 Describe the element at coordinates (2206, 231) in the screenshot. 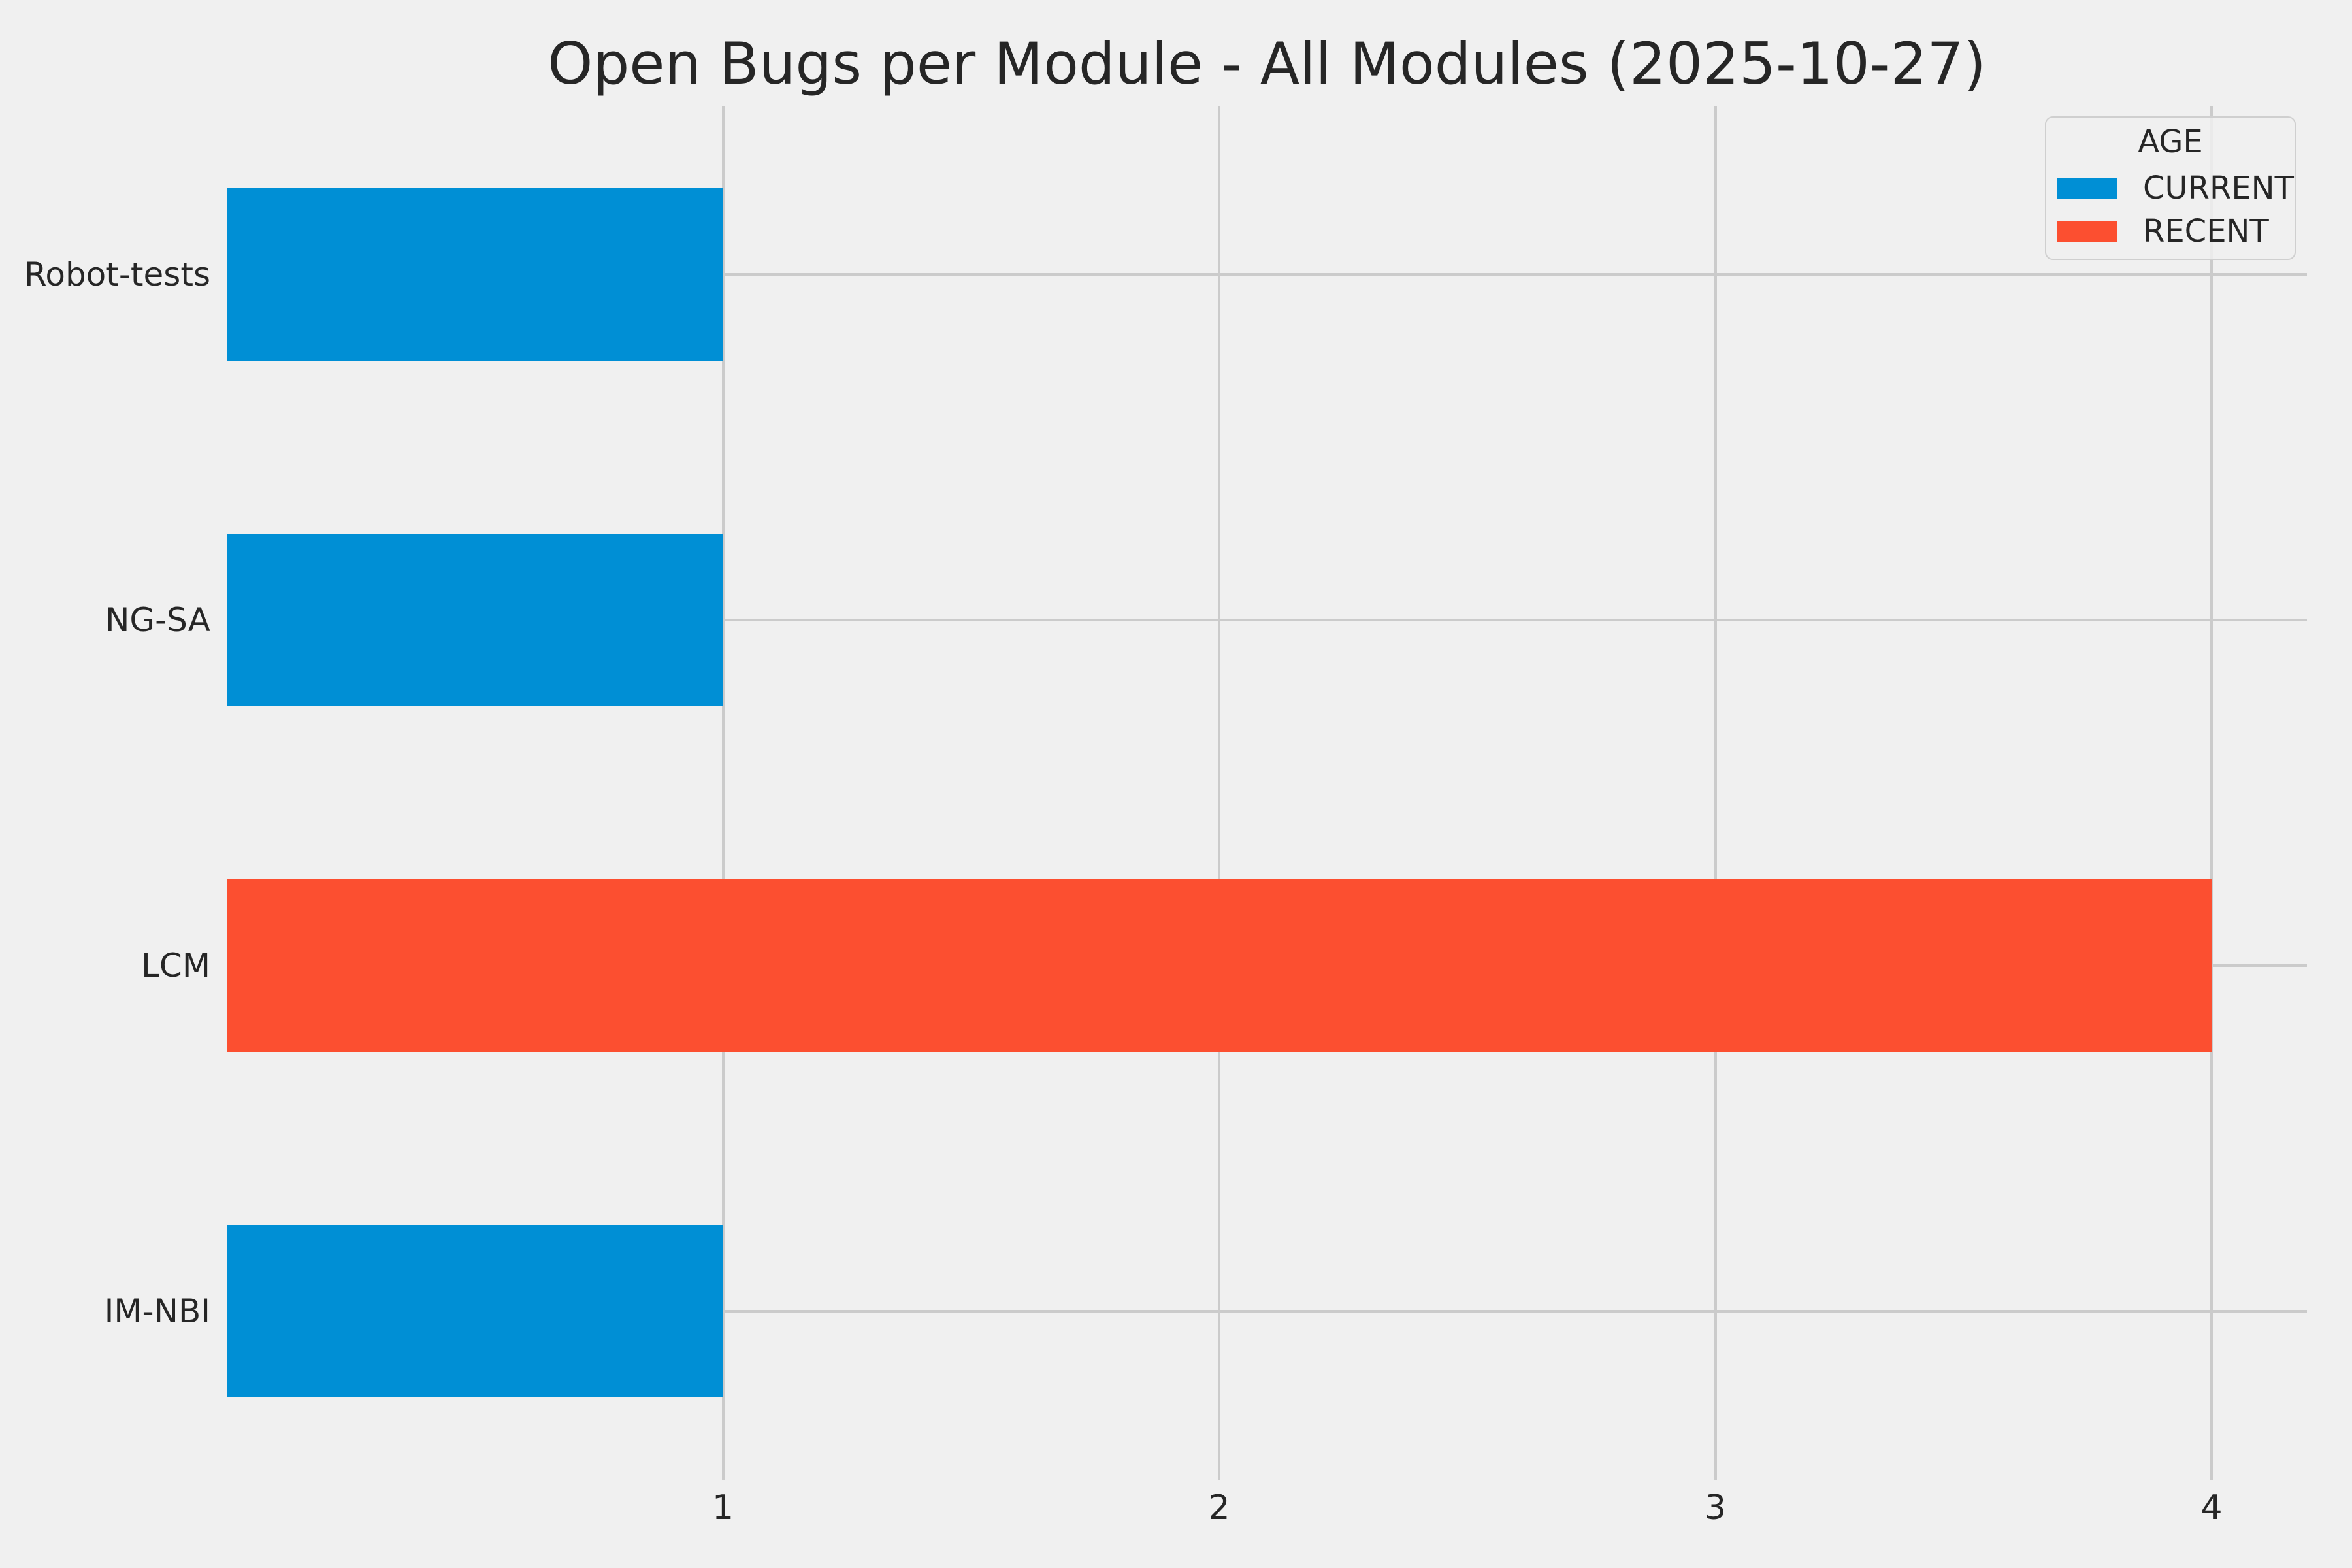

I see `legend-label-recent: RECENT` at that location.